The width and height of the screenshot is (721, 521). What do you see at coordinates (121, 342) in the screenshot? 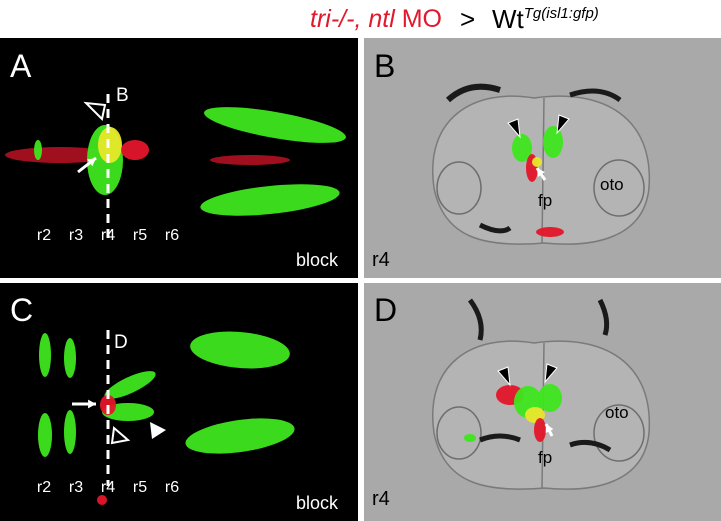
I see `section-marker: D` at bounding box center [121, 342].